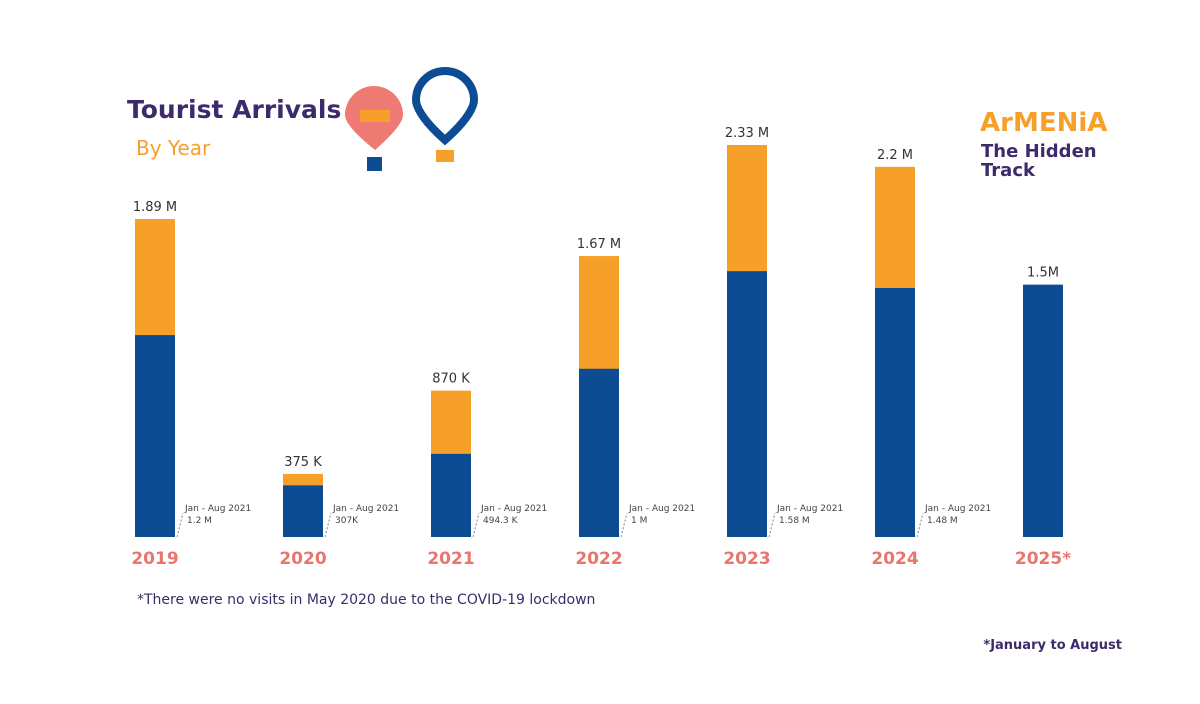 The width and height of the screenshot is (1200, 704). Describe the element at coordinates (942, 521) in the screenshot. I see `value-label: 1.48 M` at that location.